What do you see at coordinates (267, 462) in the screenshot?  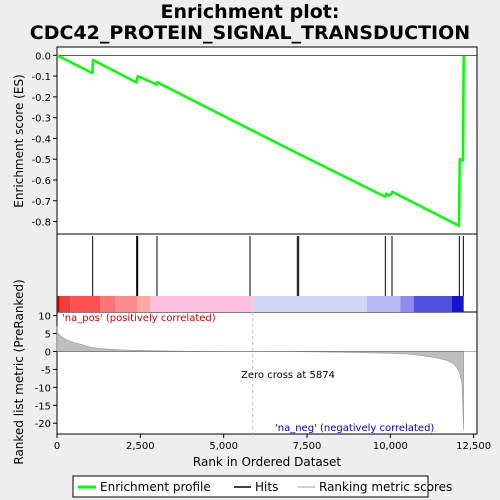 I see `x-axis-label: Rank in Ordered Dataset` at bounding box center [267, 462].